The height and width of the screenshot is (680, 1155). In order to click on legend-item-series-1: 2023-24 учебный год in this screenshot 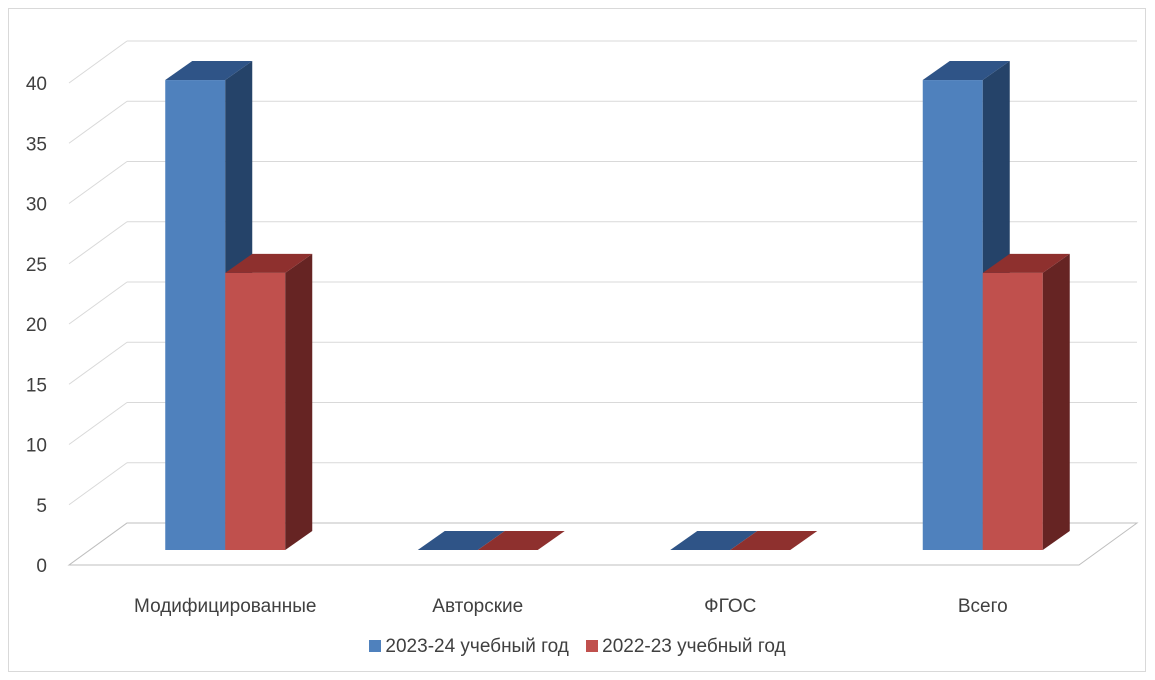, I will do `click(469, 647)`.